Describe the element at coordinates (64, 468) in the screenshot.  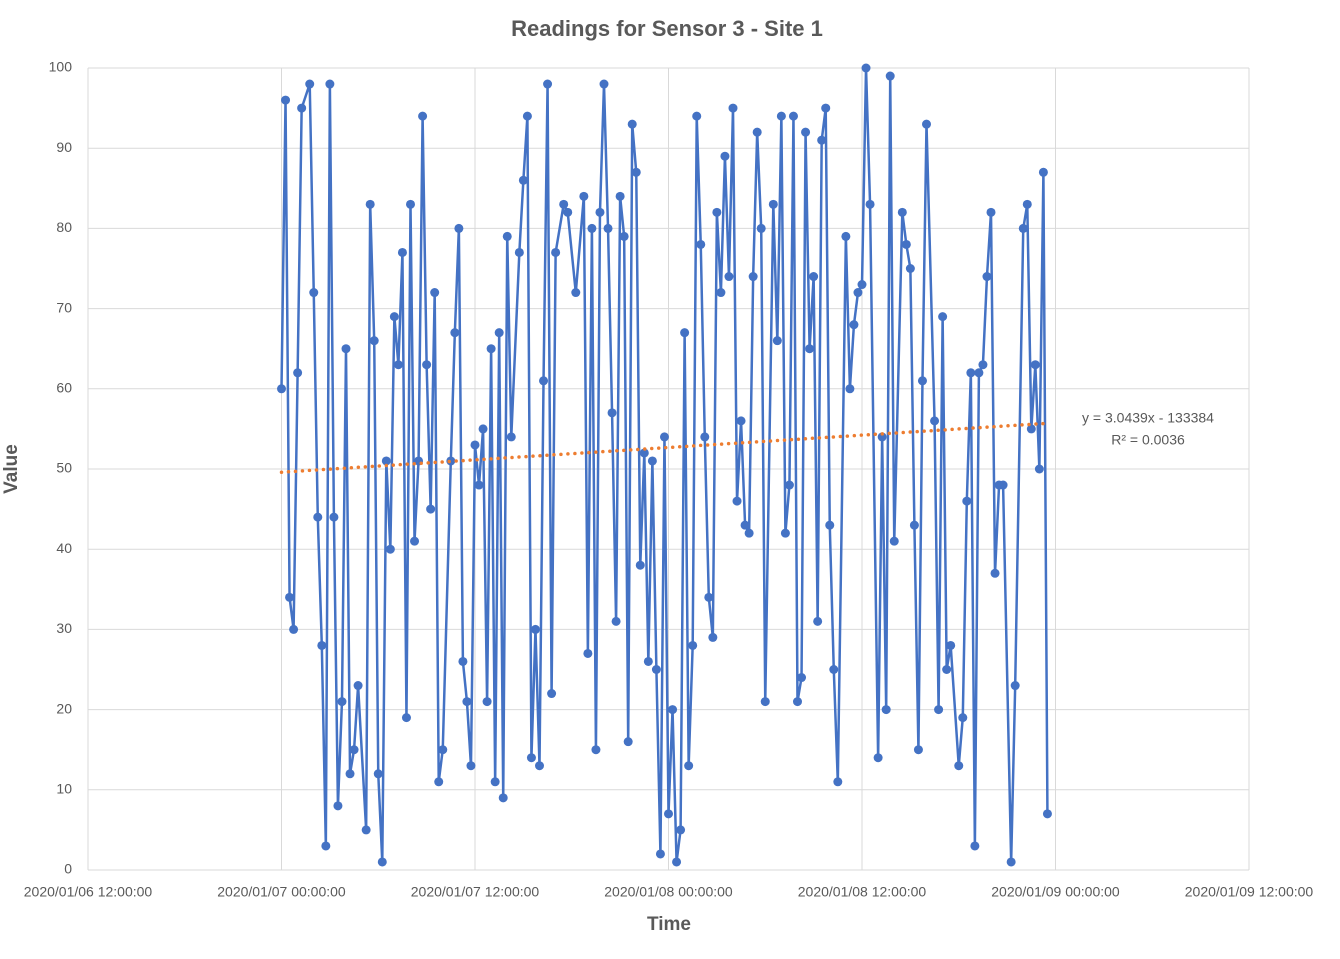
I see `y-tick-label: 50` at that location.